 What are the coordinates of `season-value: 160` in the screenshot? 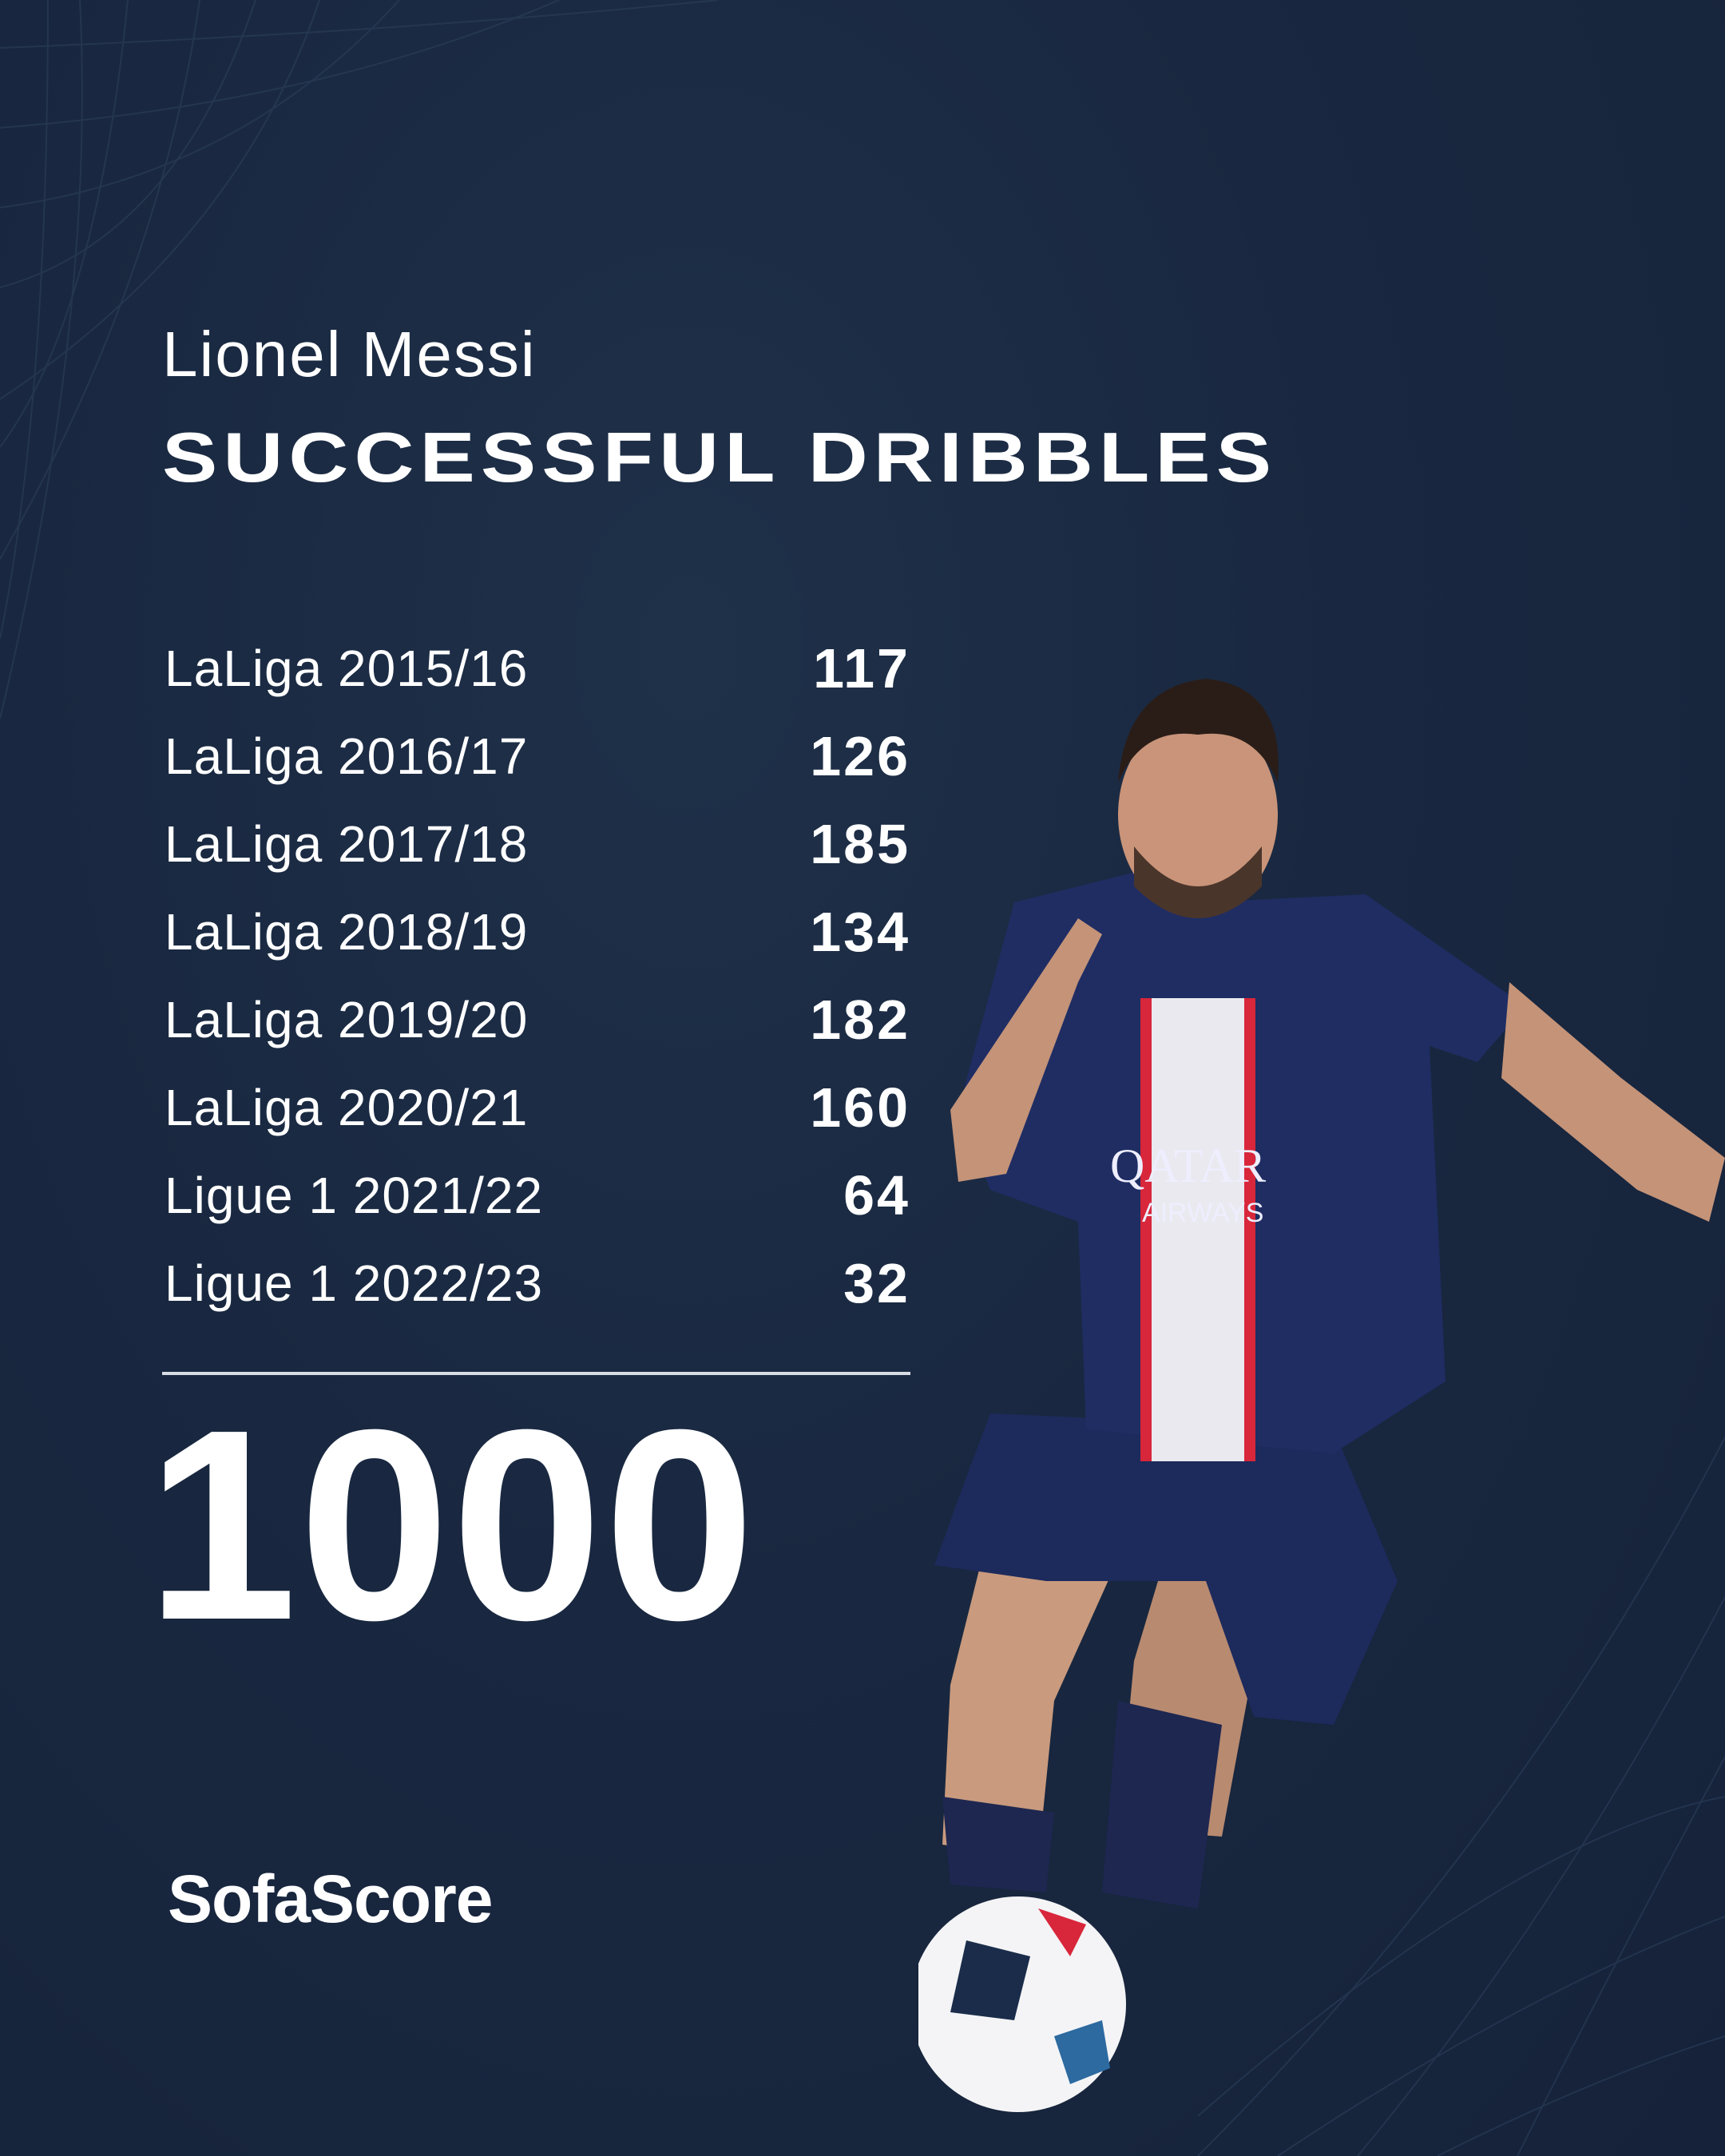 It's located at (860, 1107).